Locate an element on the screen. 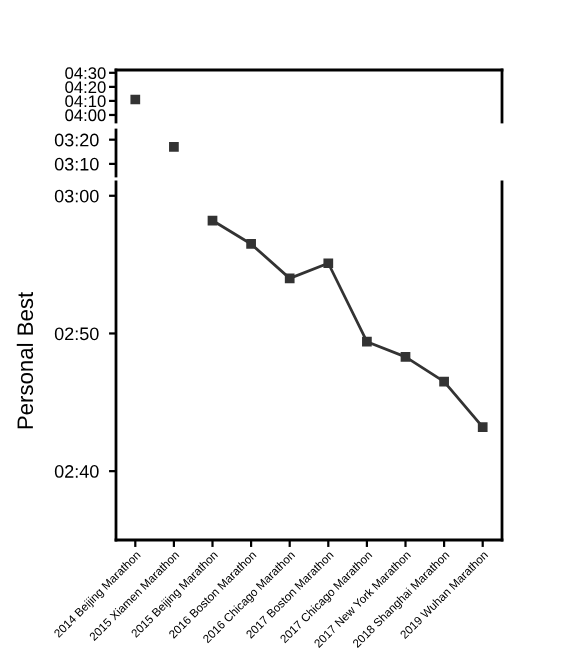 This screenshot has height=656, width=582. y-tick-label: 02:50 is located at coordinates (76, 334).